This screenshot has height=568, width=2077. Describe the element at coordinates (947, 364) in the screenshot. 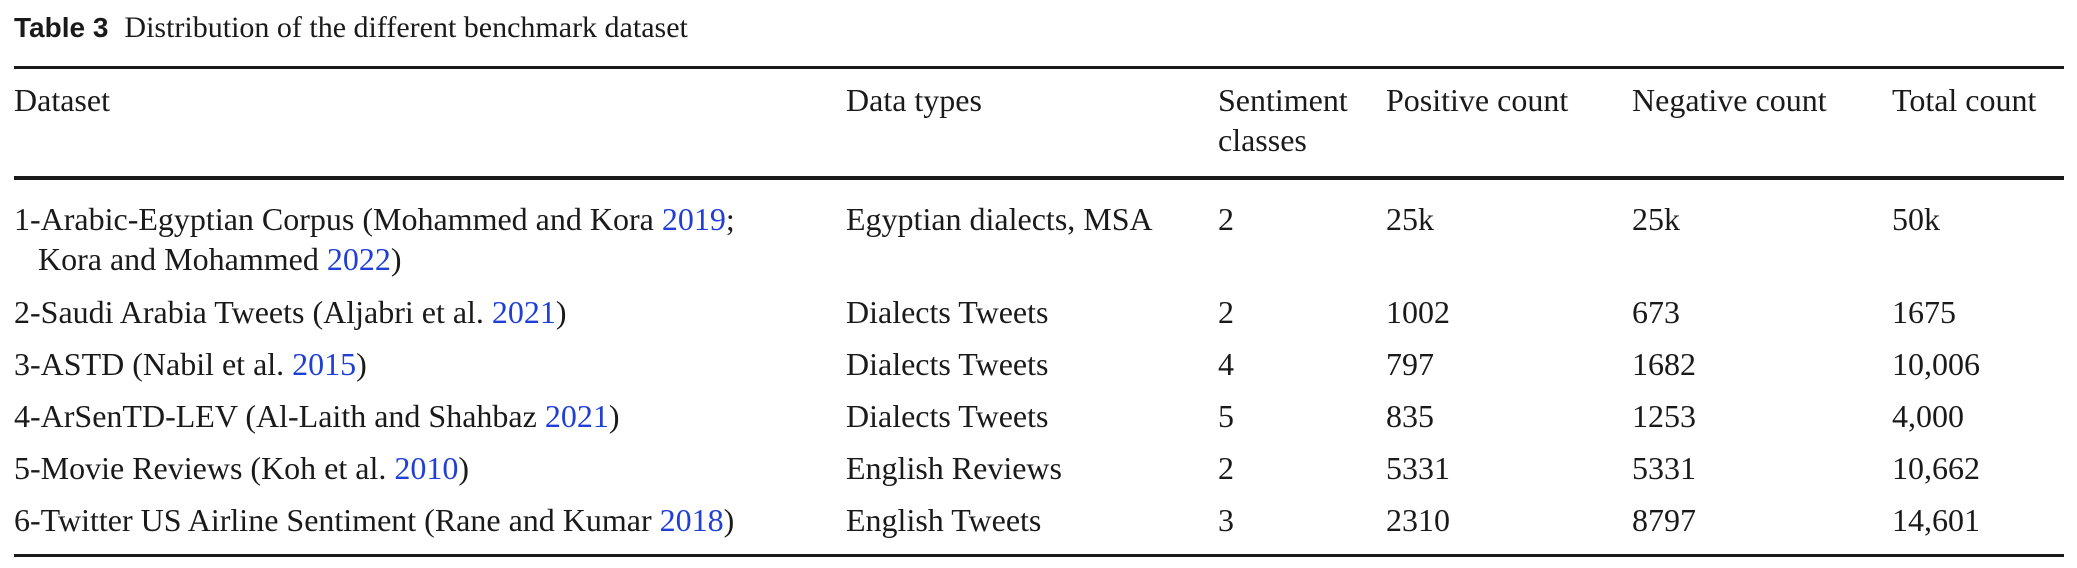

I see `row-3-data-types: Dialects Tweets` at that location.